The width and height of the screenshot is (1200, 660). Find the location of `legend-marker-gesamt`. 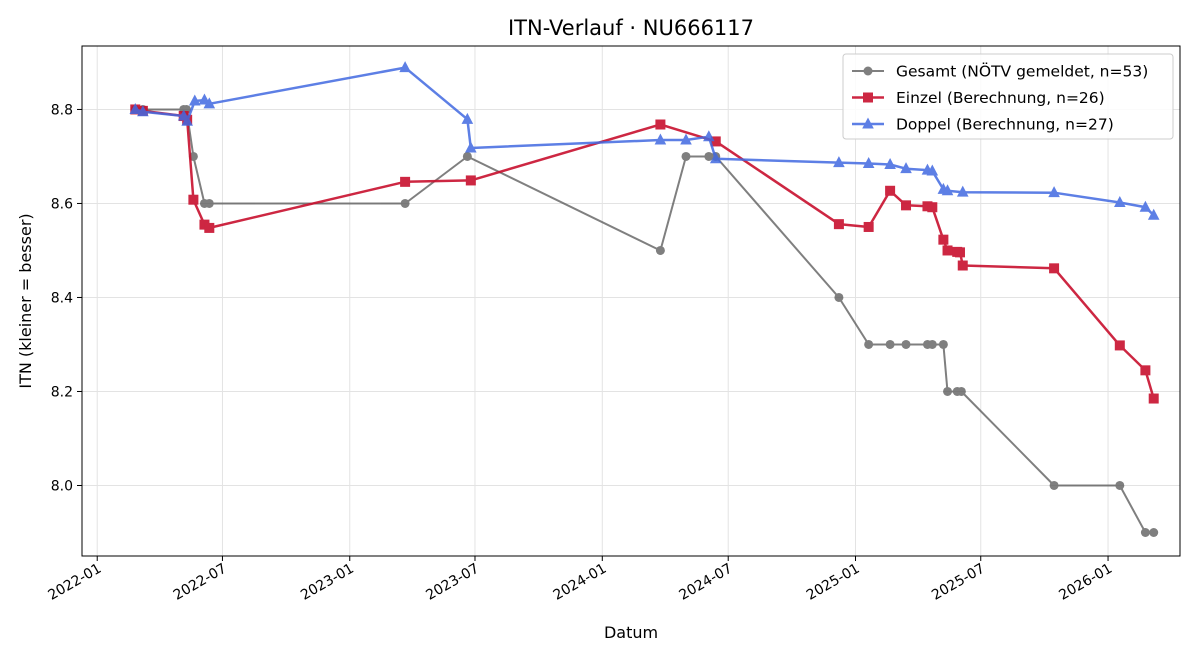

legend-marker-gesamt is located at coordinates (868, 71).